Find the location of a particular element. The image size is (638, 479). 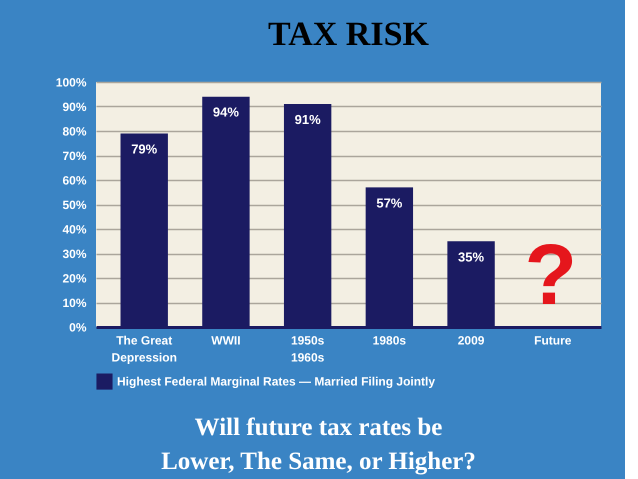

y-tick-label: 90% is located at coordinates (74, 107).